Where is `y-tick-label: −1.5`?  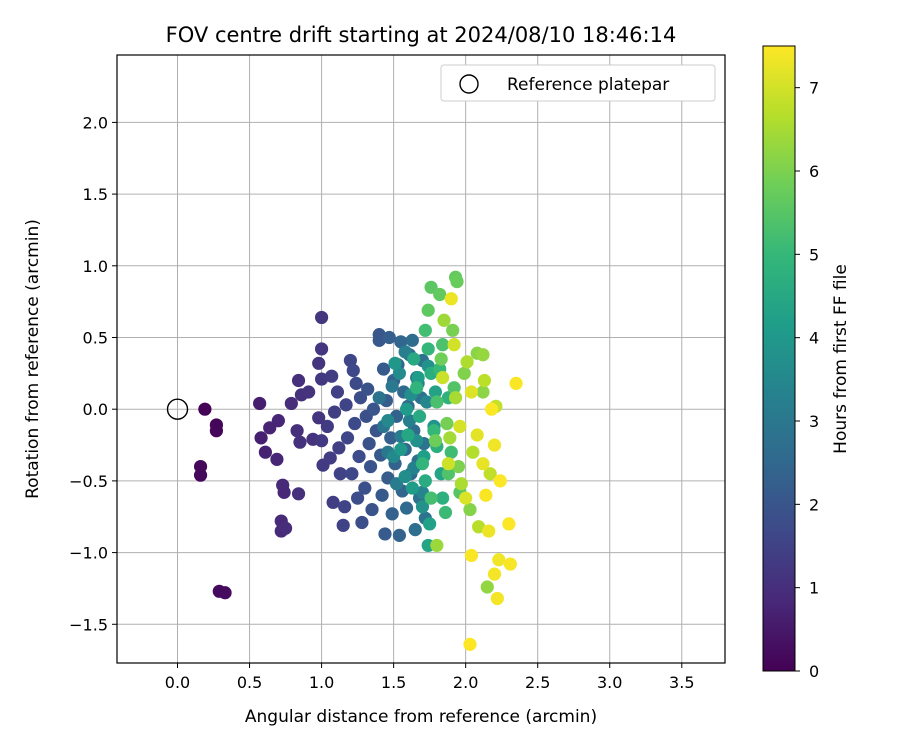
y-tick-label: −1.5 is located at coordinates (88, 624).